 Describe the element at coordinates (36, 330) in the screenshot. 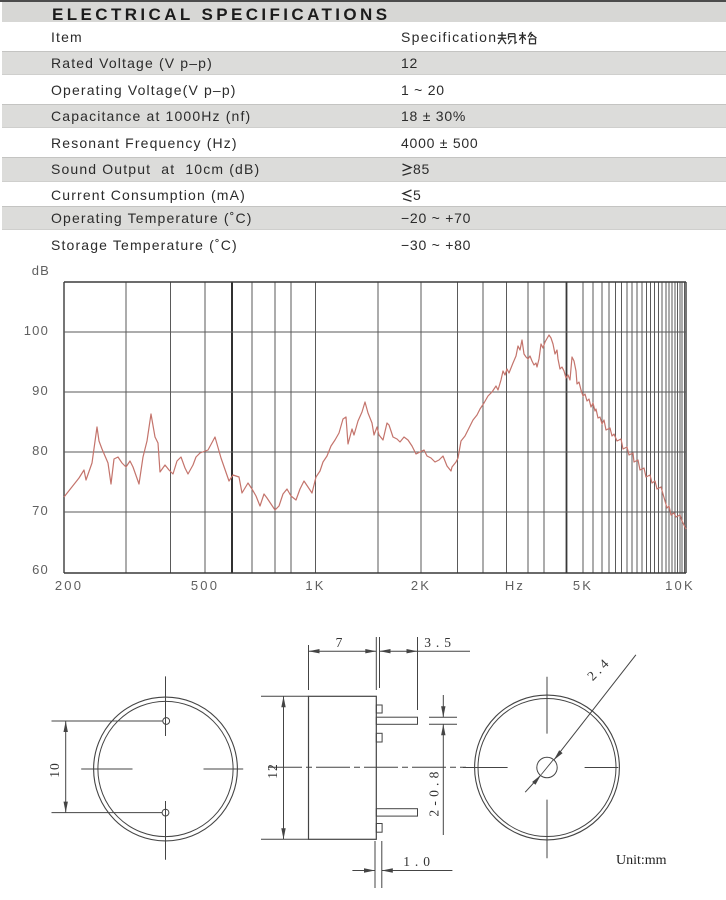

I see `svg-text: 100` at that location.